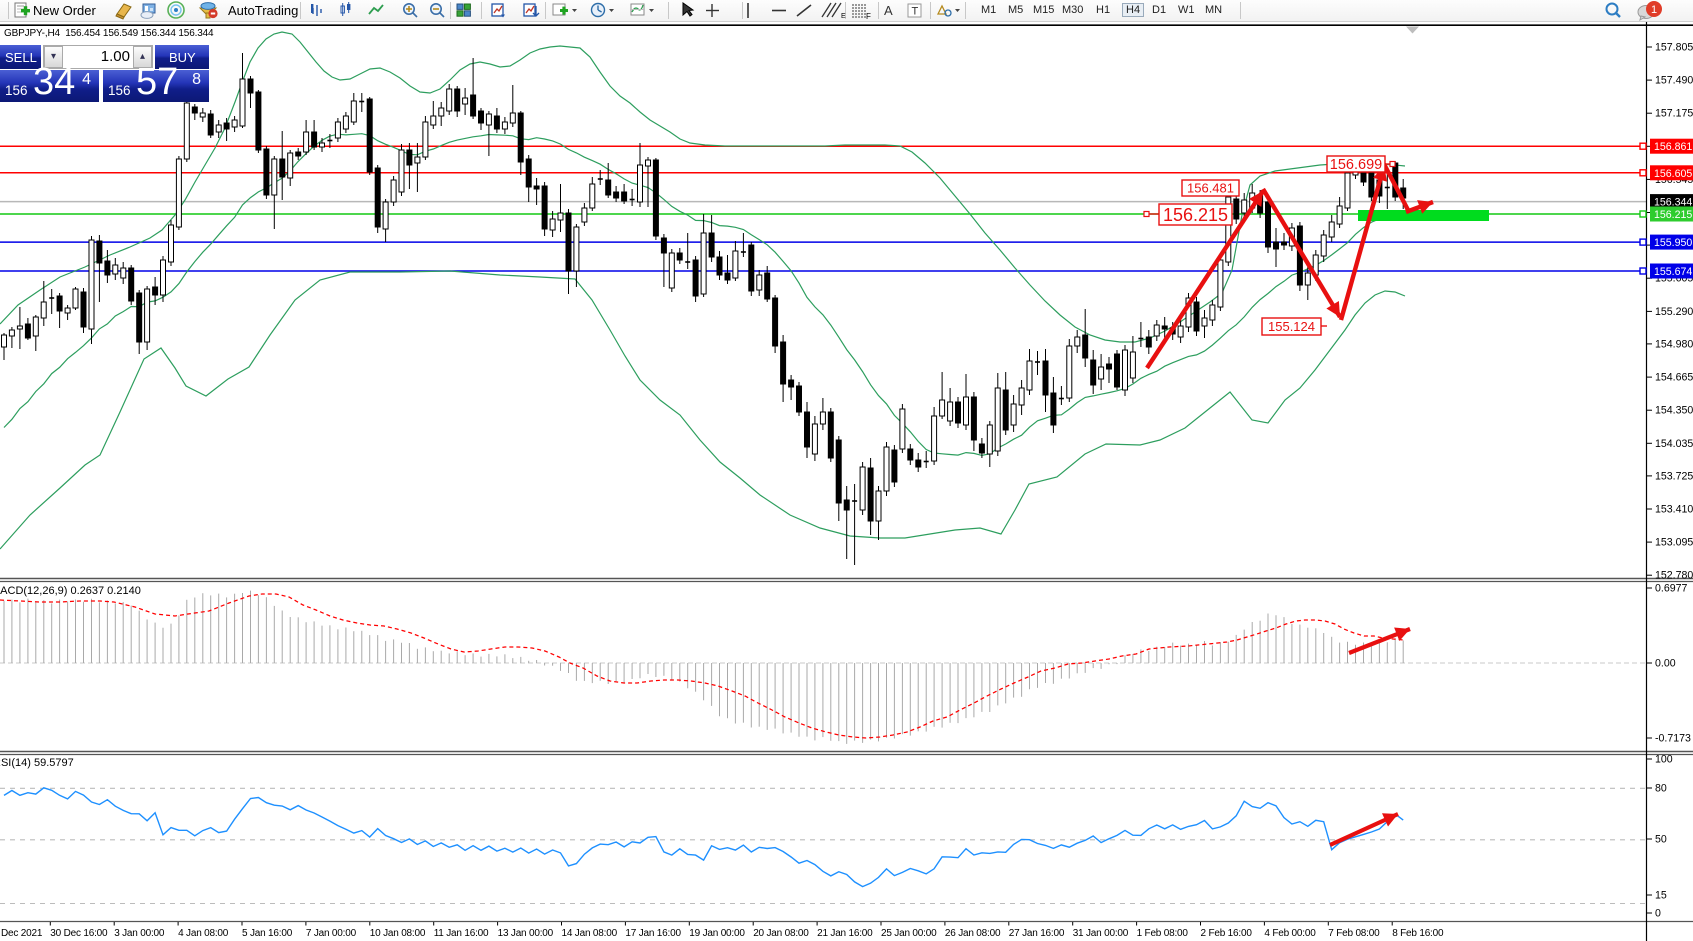 This screenshot has width=1693, height=941. Describe the element at coordinates (1674, 476) in the screenshot. I see `svg-text: 153.725` at that location.